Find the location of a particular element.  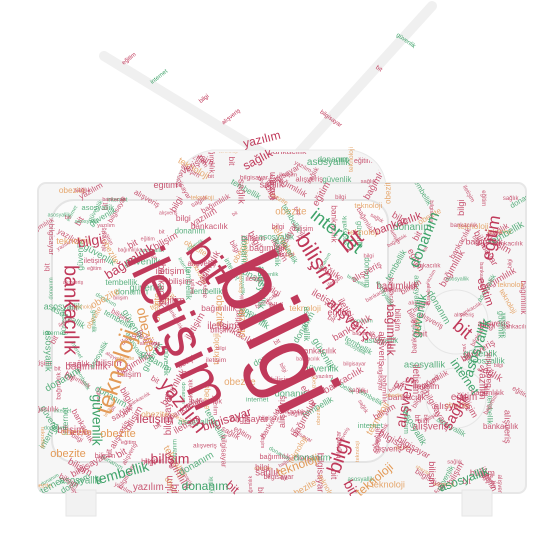

word-donanım-34: donanım is located at coordinates (205, 486).